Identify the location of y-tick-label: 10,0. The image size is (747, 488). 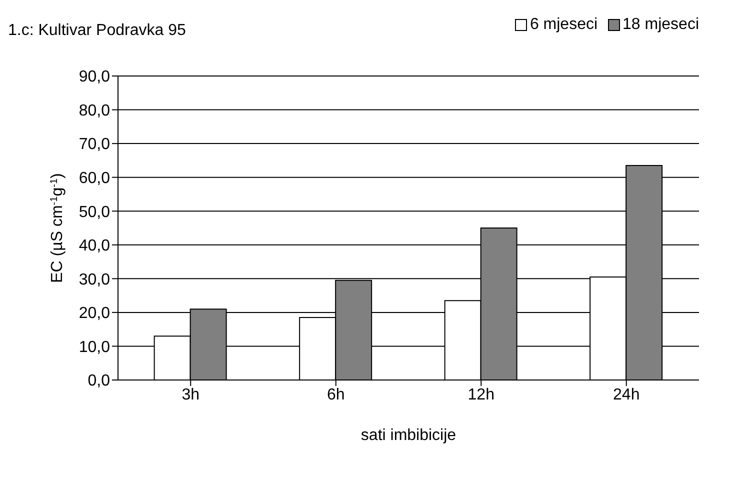
(94, 347).